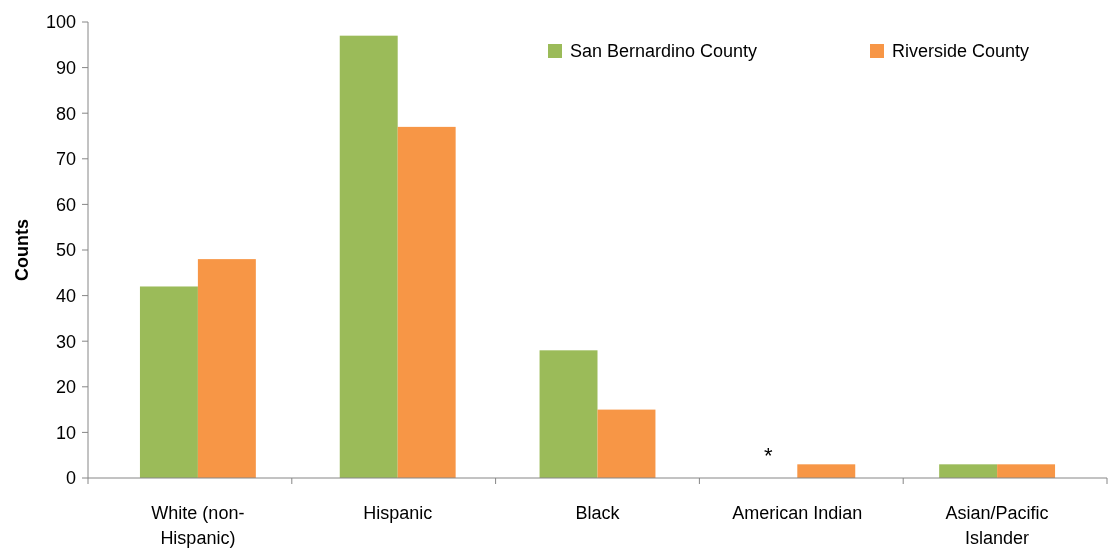 This screenshot has height=557, width=1115. I want to click on y-tick-label: 100, so click(60, 22).